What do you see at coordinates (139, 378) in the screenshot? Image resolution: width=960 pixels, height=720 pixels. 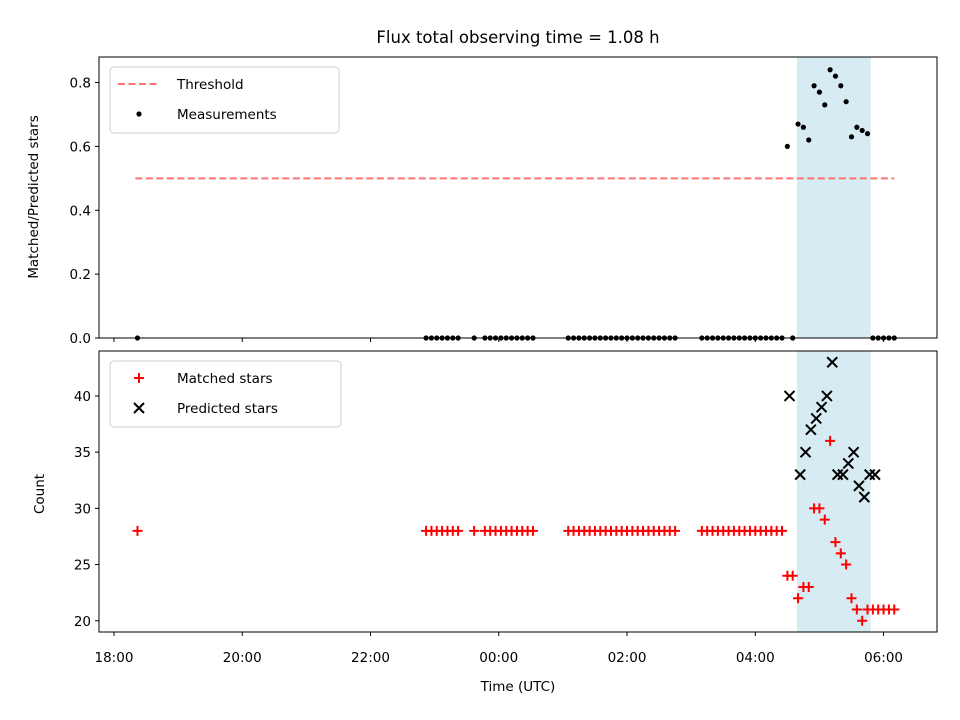 I see `legend-matched-swatch` at bounding box center [139, 378].